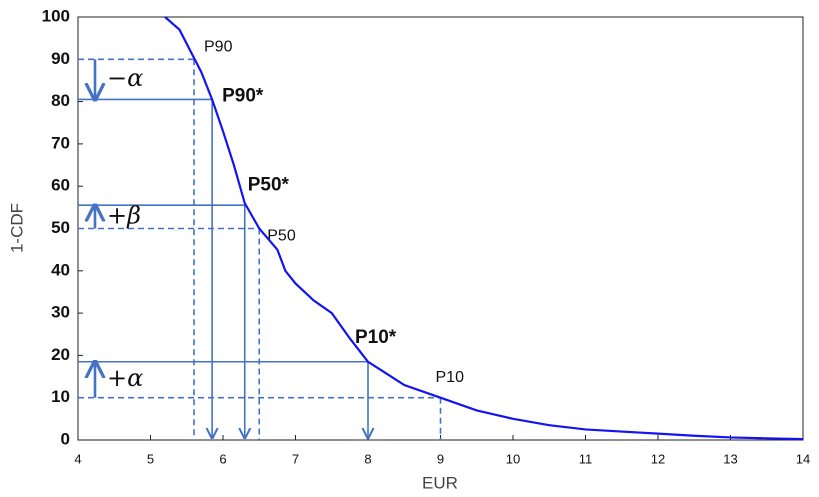 The image size is (819, 497). What do you see at coordinates (16, 228) in the screenshot?
I see `y-axis-label: 1-CDF` at bounding box center [16, 228].